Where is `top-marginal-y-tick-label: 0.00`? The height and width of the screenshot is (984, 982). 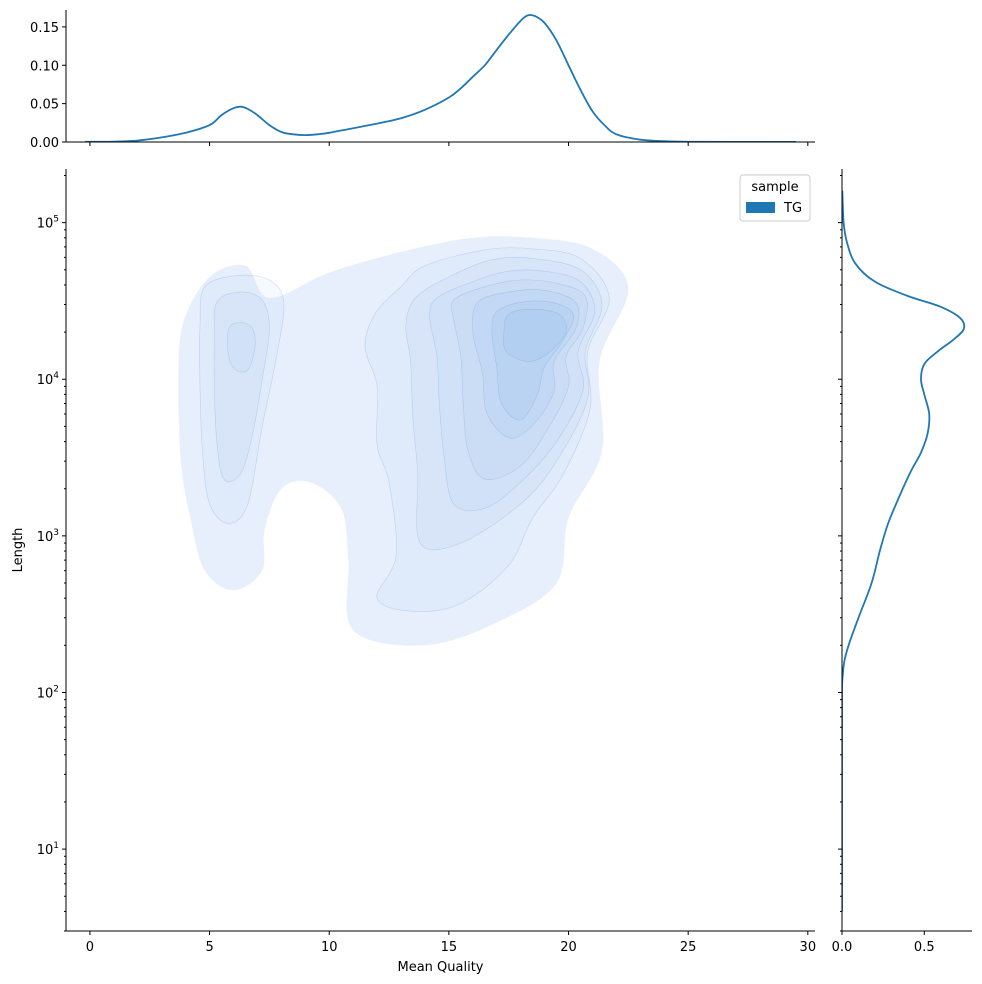 top-marginal-y-tick-label: 0.00 is located at coordinates (44, 143).